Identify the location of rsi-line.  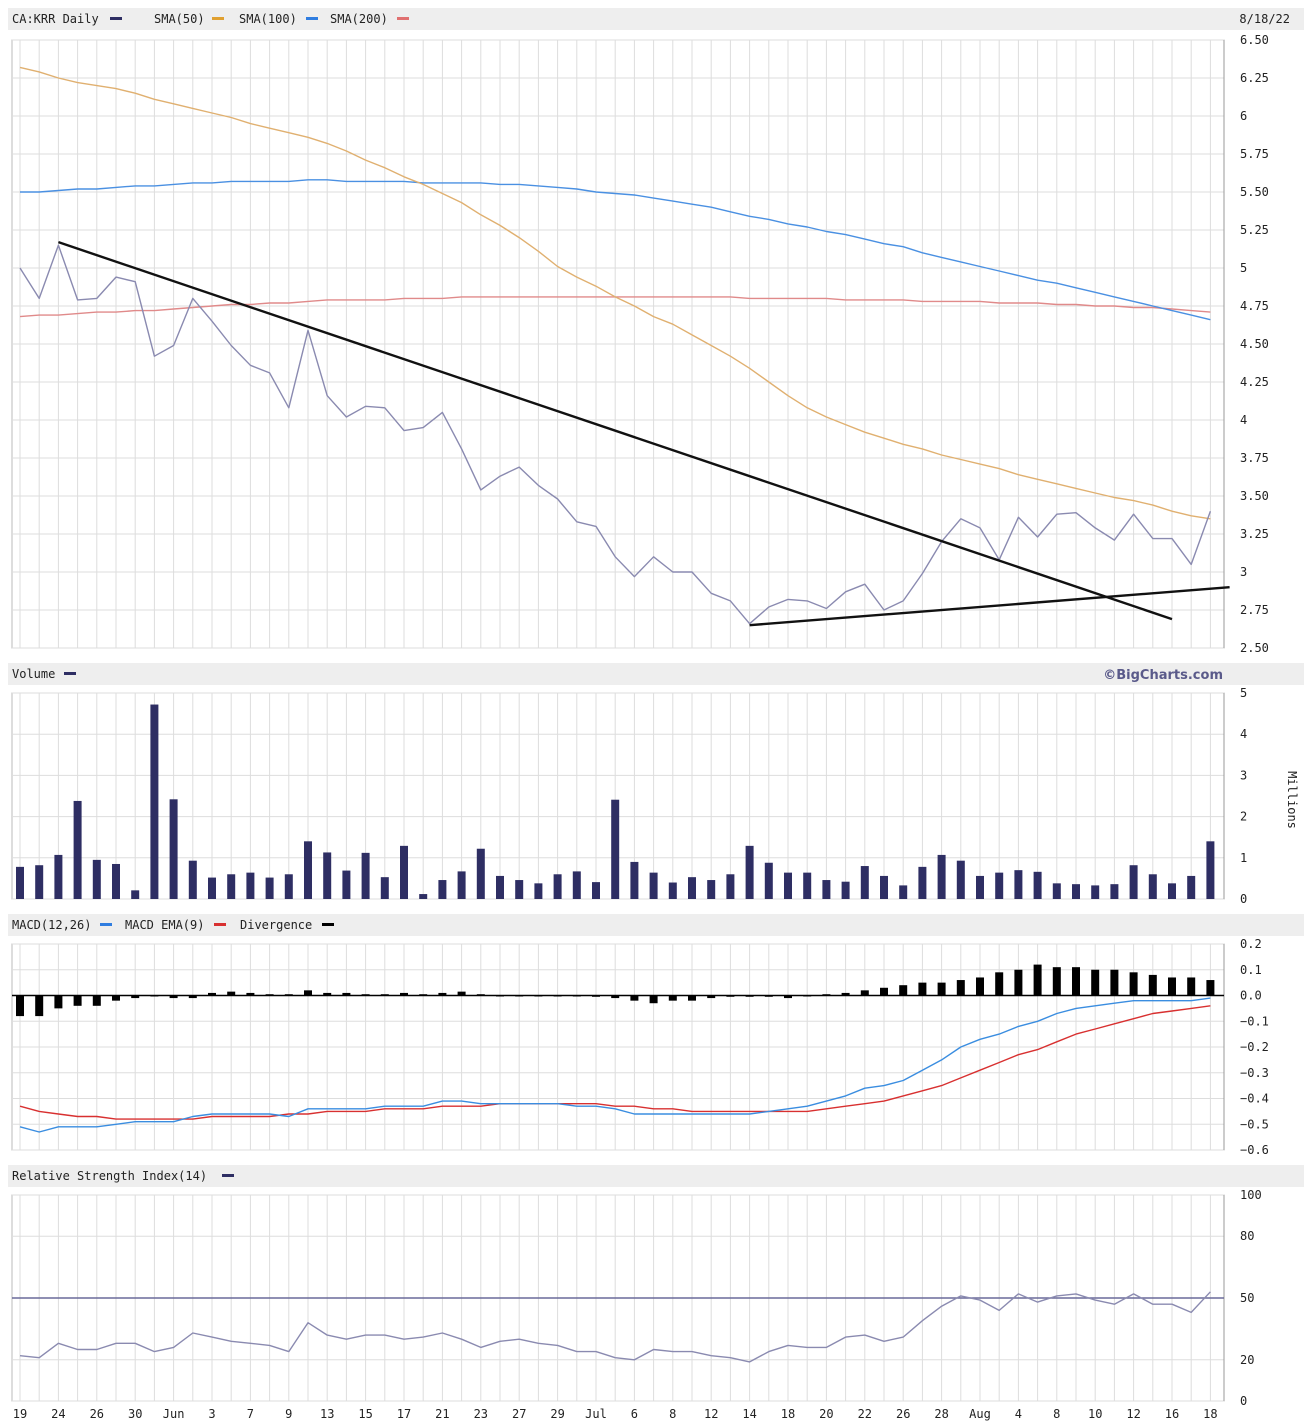
(615, 1327).